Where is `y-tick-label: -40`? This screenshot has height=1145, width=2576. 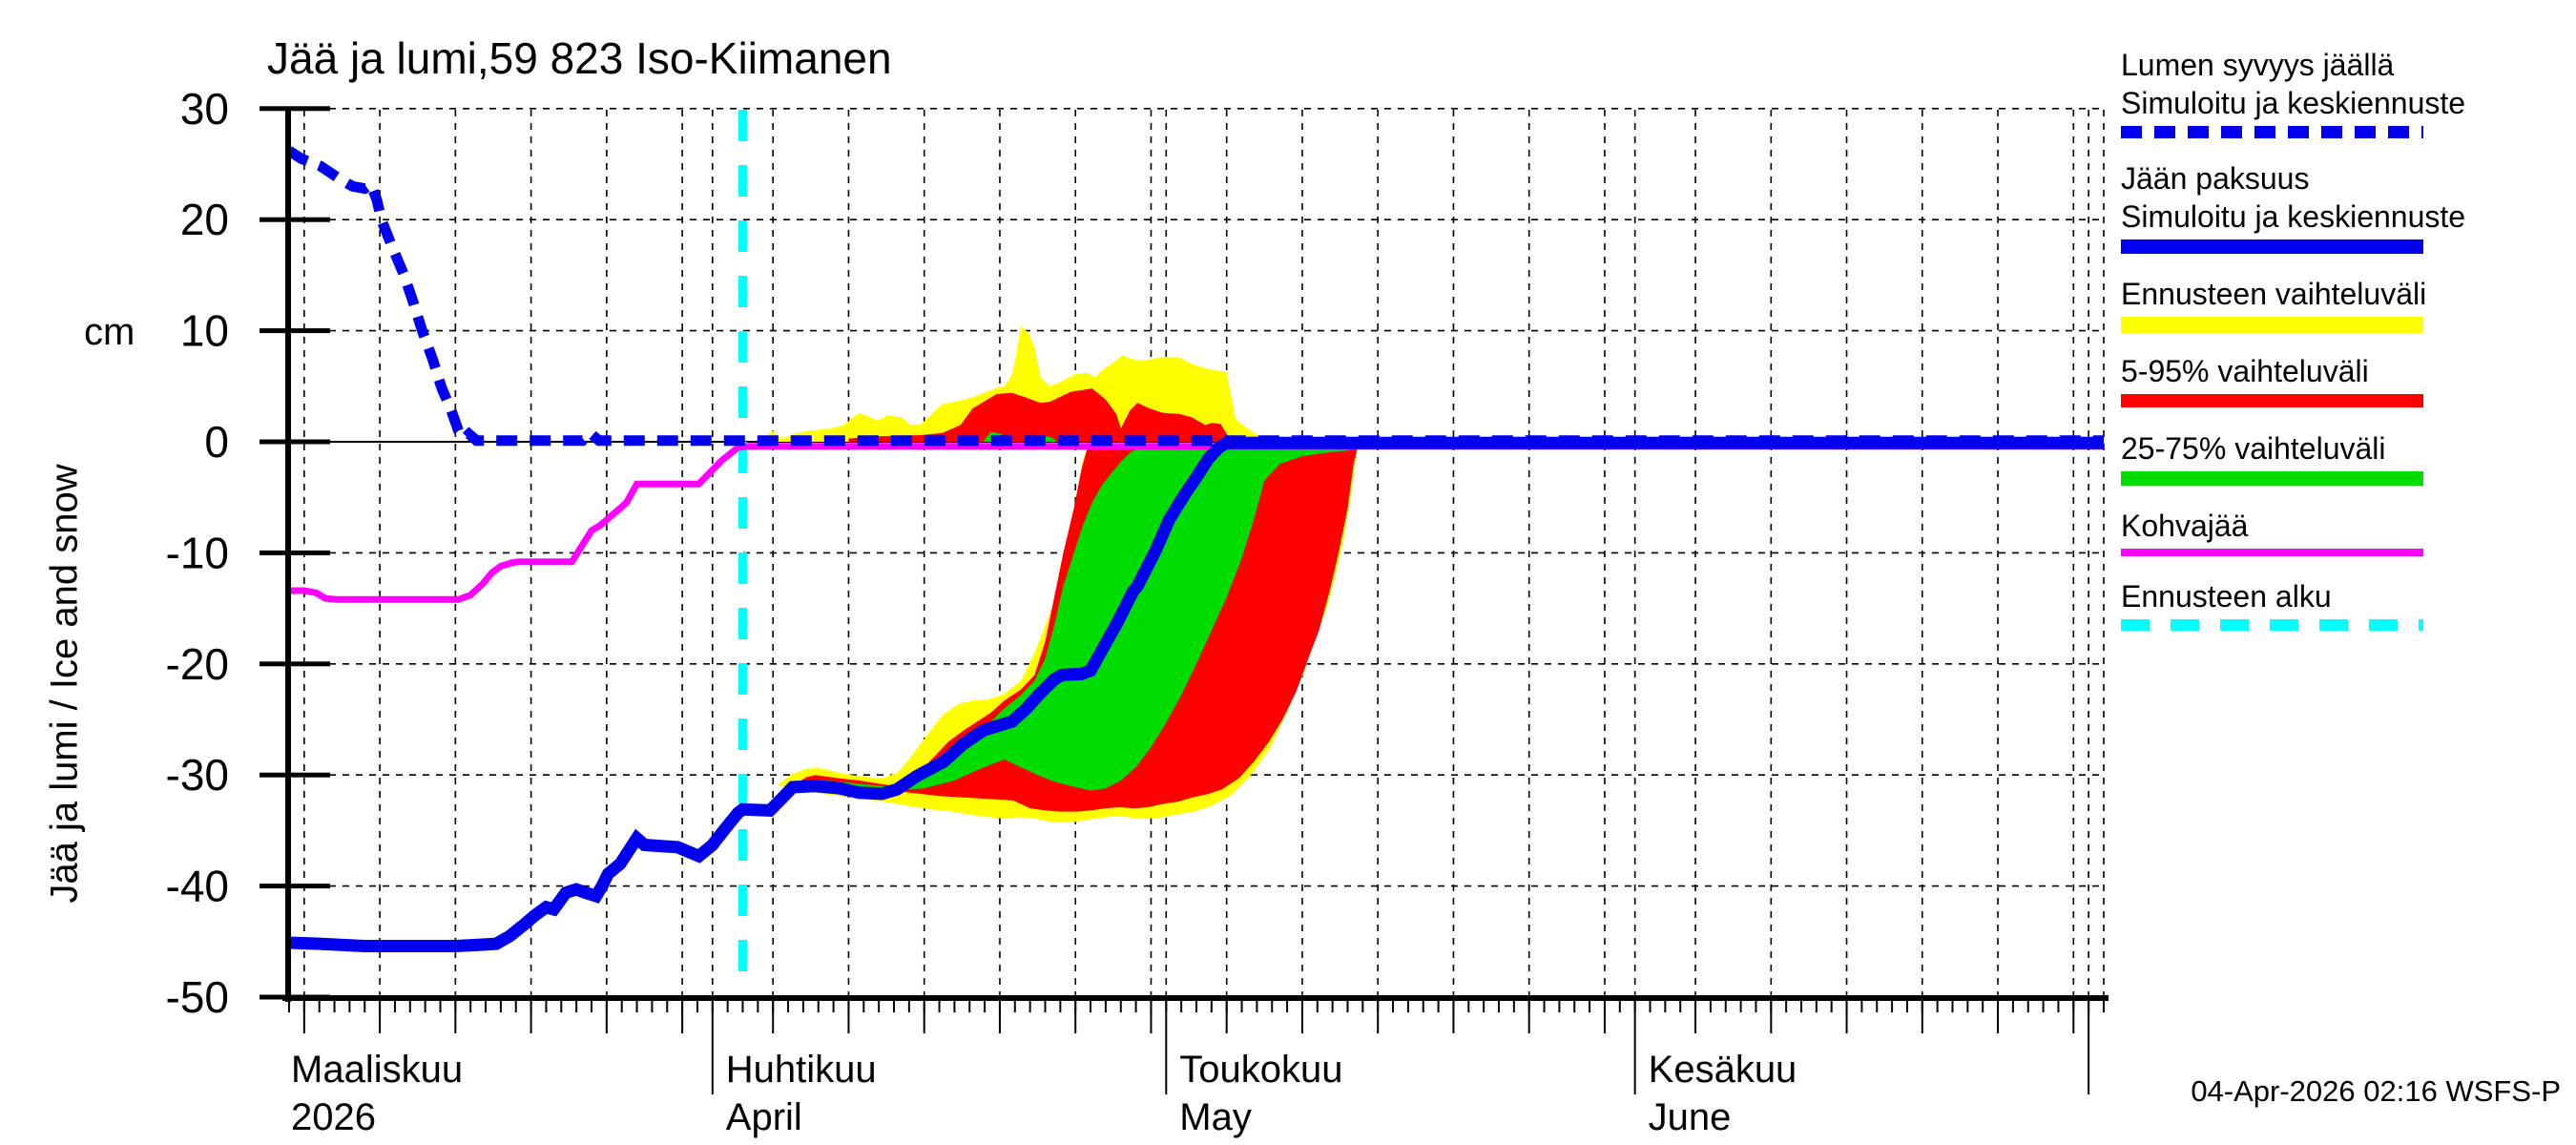 y-tick-label: -40 is located at coordinates (197, 886).